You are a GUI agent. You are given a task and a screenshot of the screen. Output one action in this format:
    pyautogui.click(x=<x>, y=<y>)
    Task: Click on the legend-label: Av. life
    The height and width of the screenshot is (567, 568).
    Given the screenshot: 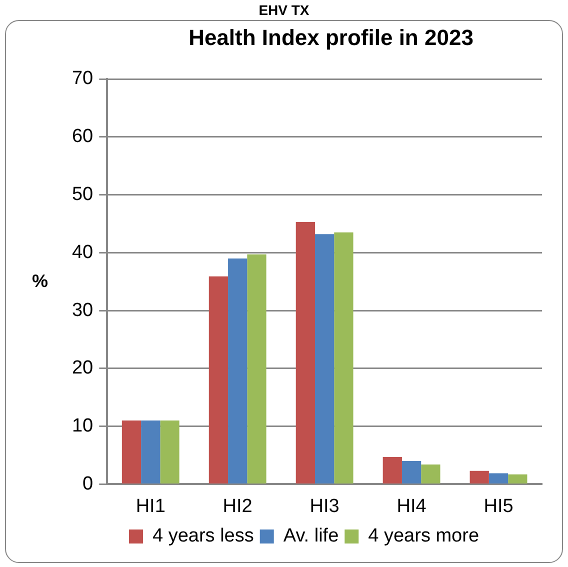 What is the action you would take?
    pyautogui.click(x=311, y=536)
    